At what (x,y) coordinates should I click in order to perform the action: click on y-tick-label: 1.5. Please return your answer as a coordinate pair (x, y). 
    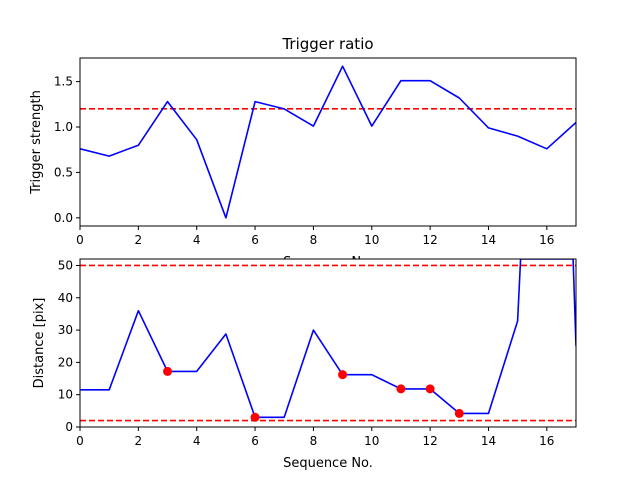
    Looking at the image, I should click on (63, 82).